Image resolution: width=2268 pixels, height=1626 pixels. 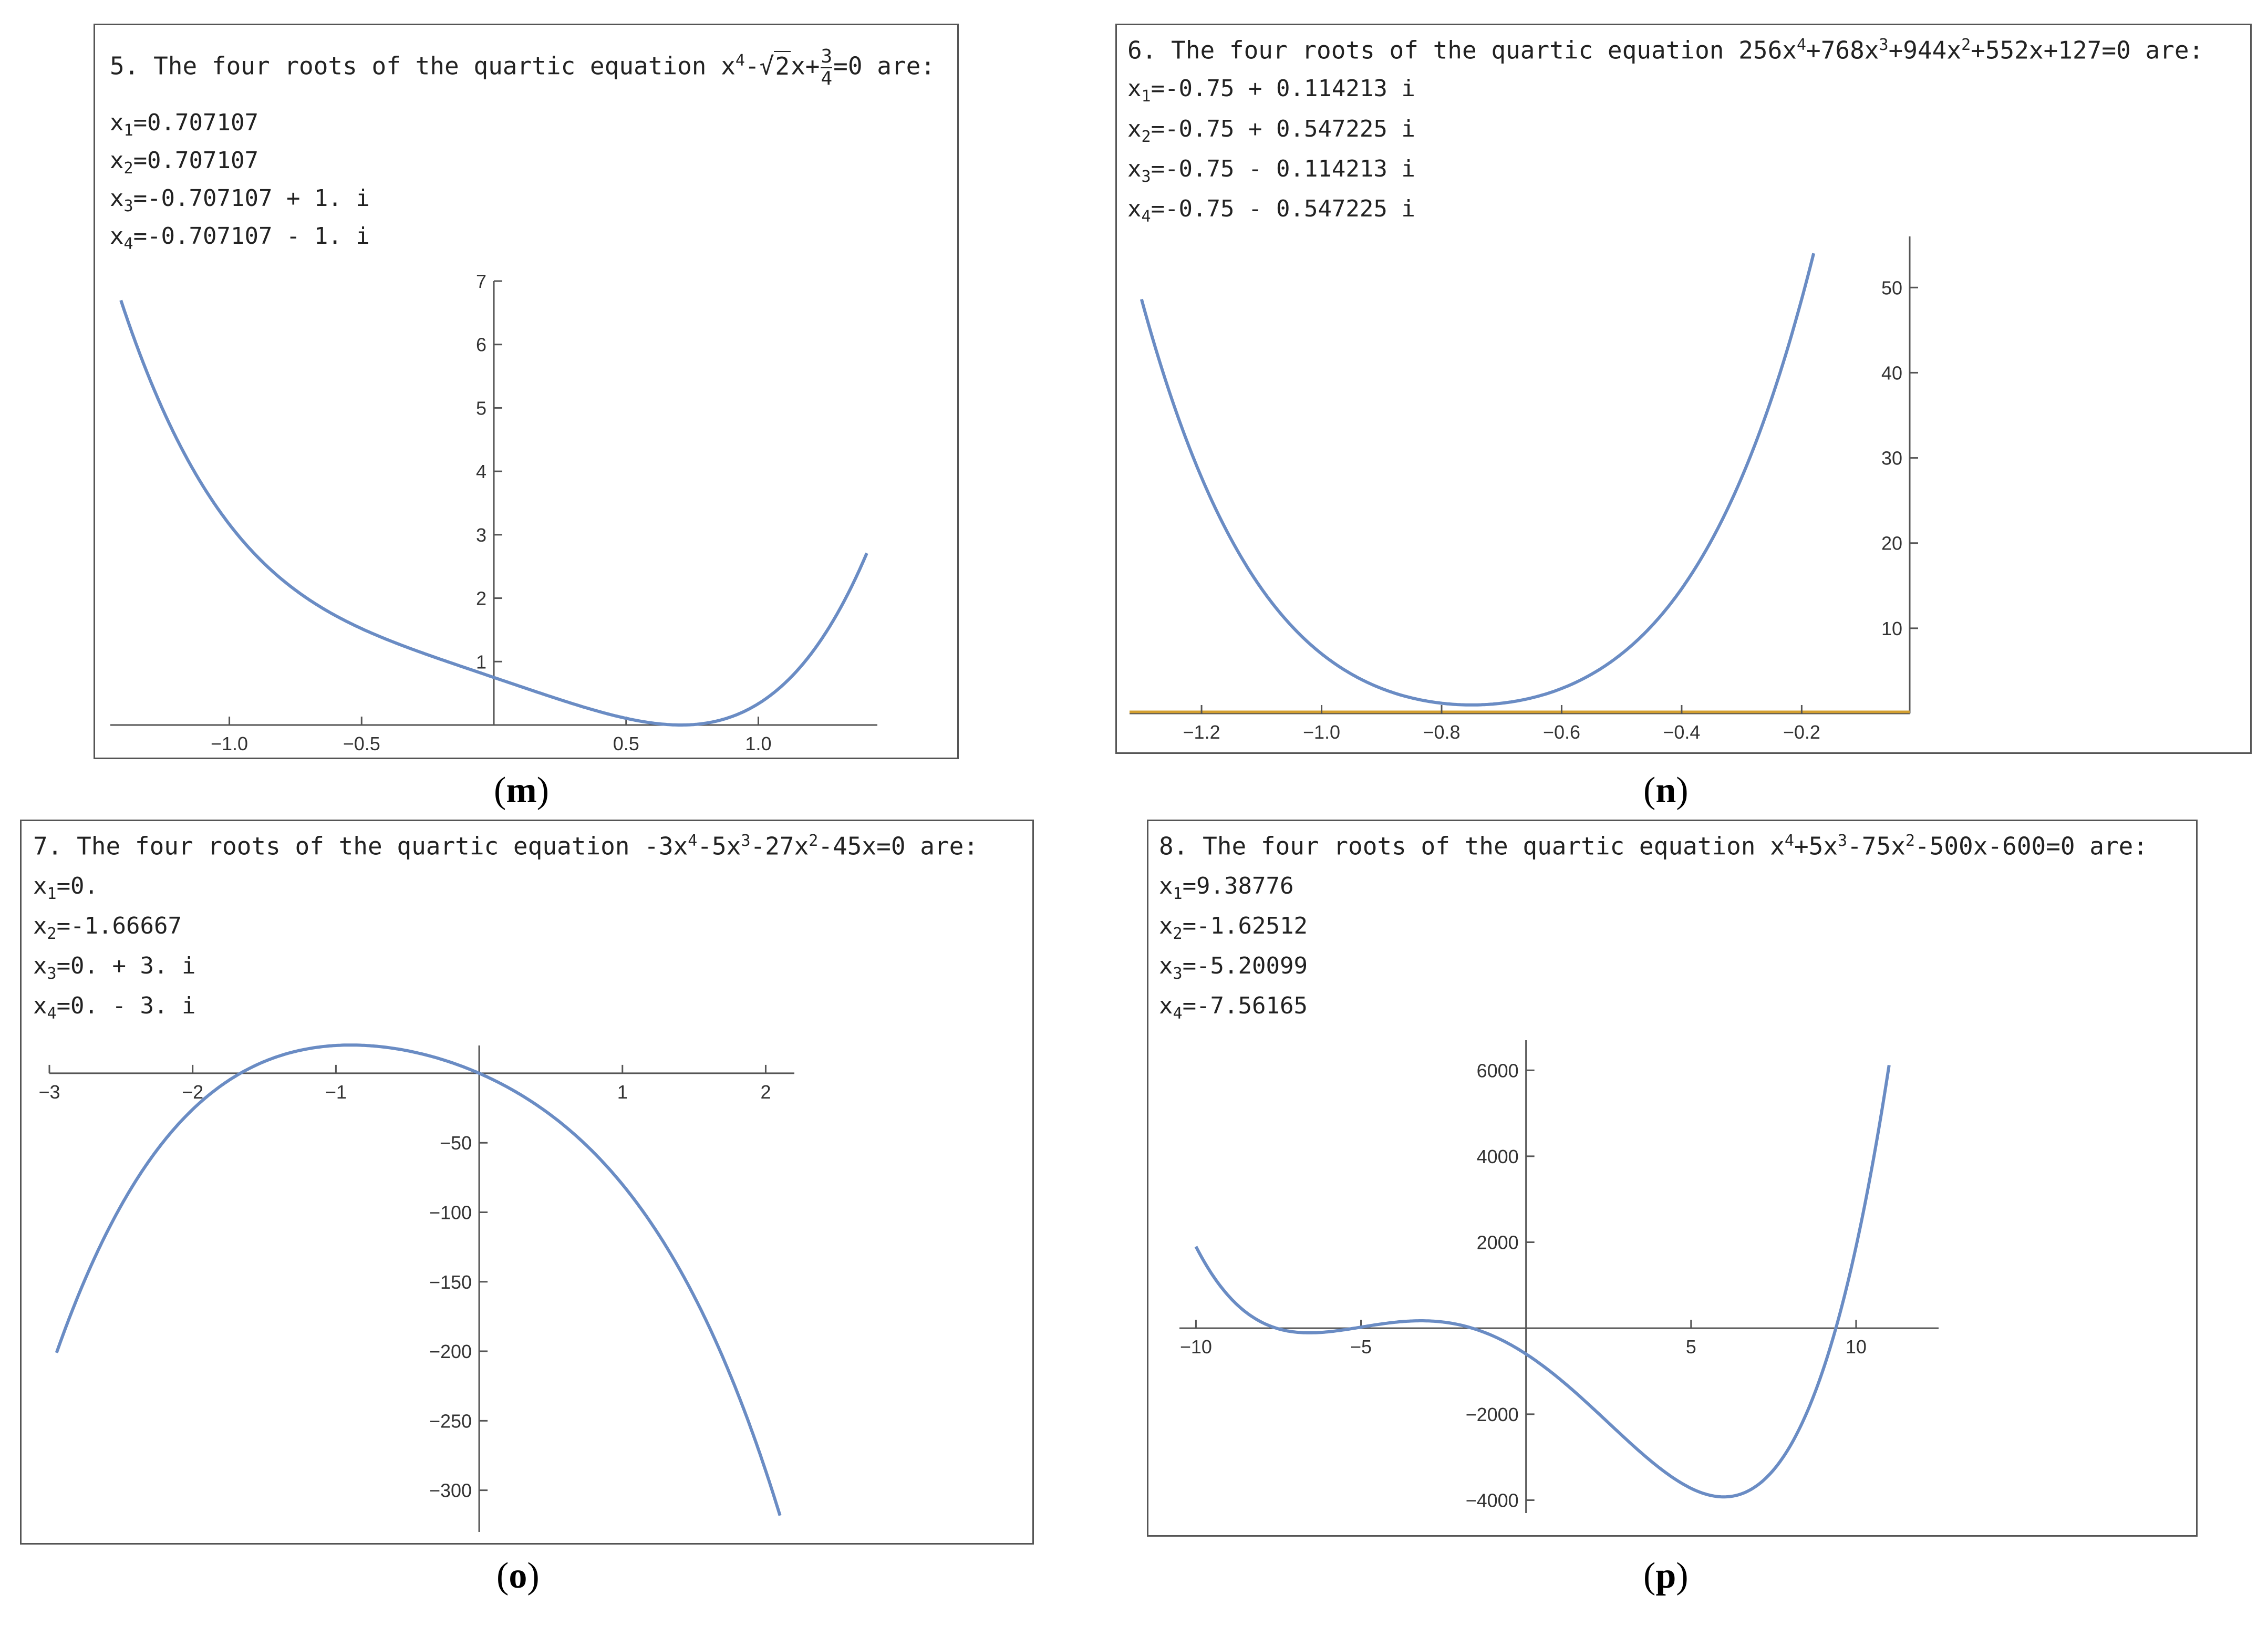 What do you see at coordinates (1498, 1156) in the screenshot?
I see `y-tick-label: 4000` at bounding box center [1498, 1156].